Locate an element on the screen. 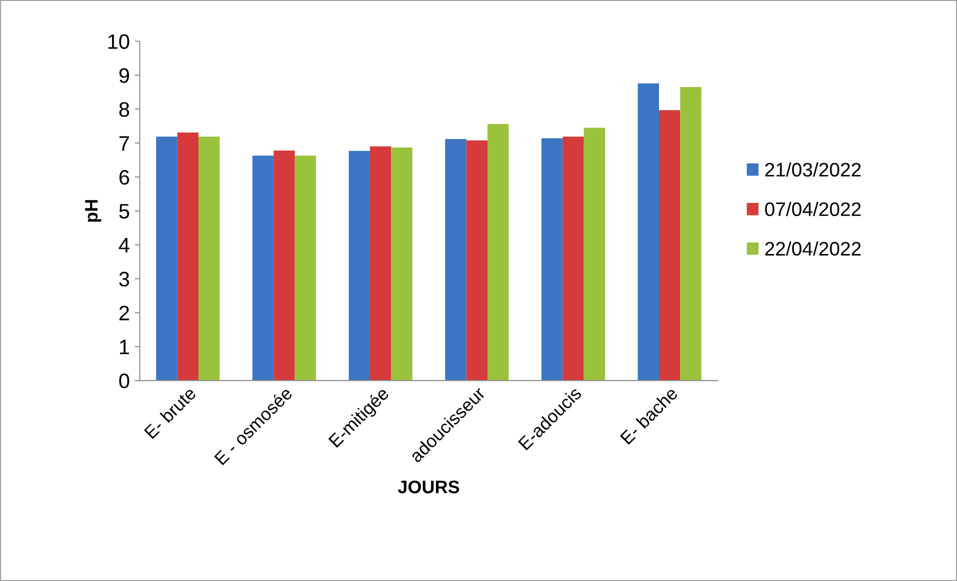 This screenshot has width=957, height=581. y-tick-label: 1 is located at coordinates (124, 347).